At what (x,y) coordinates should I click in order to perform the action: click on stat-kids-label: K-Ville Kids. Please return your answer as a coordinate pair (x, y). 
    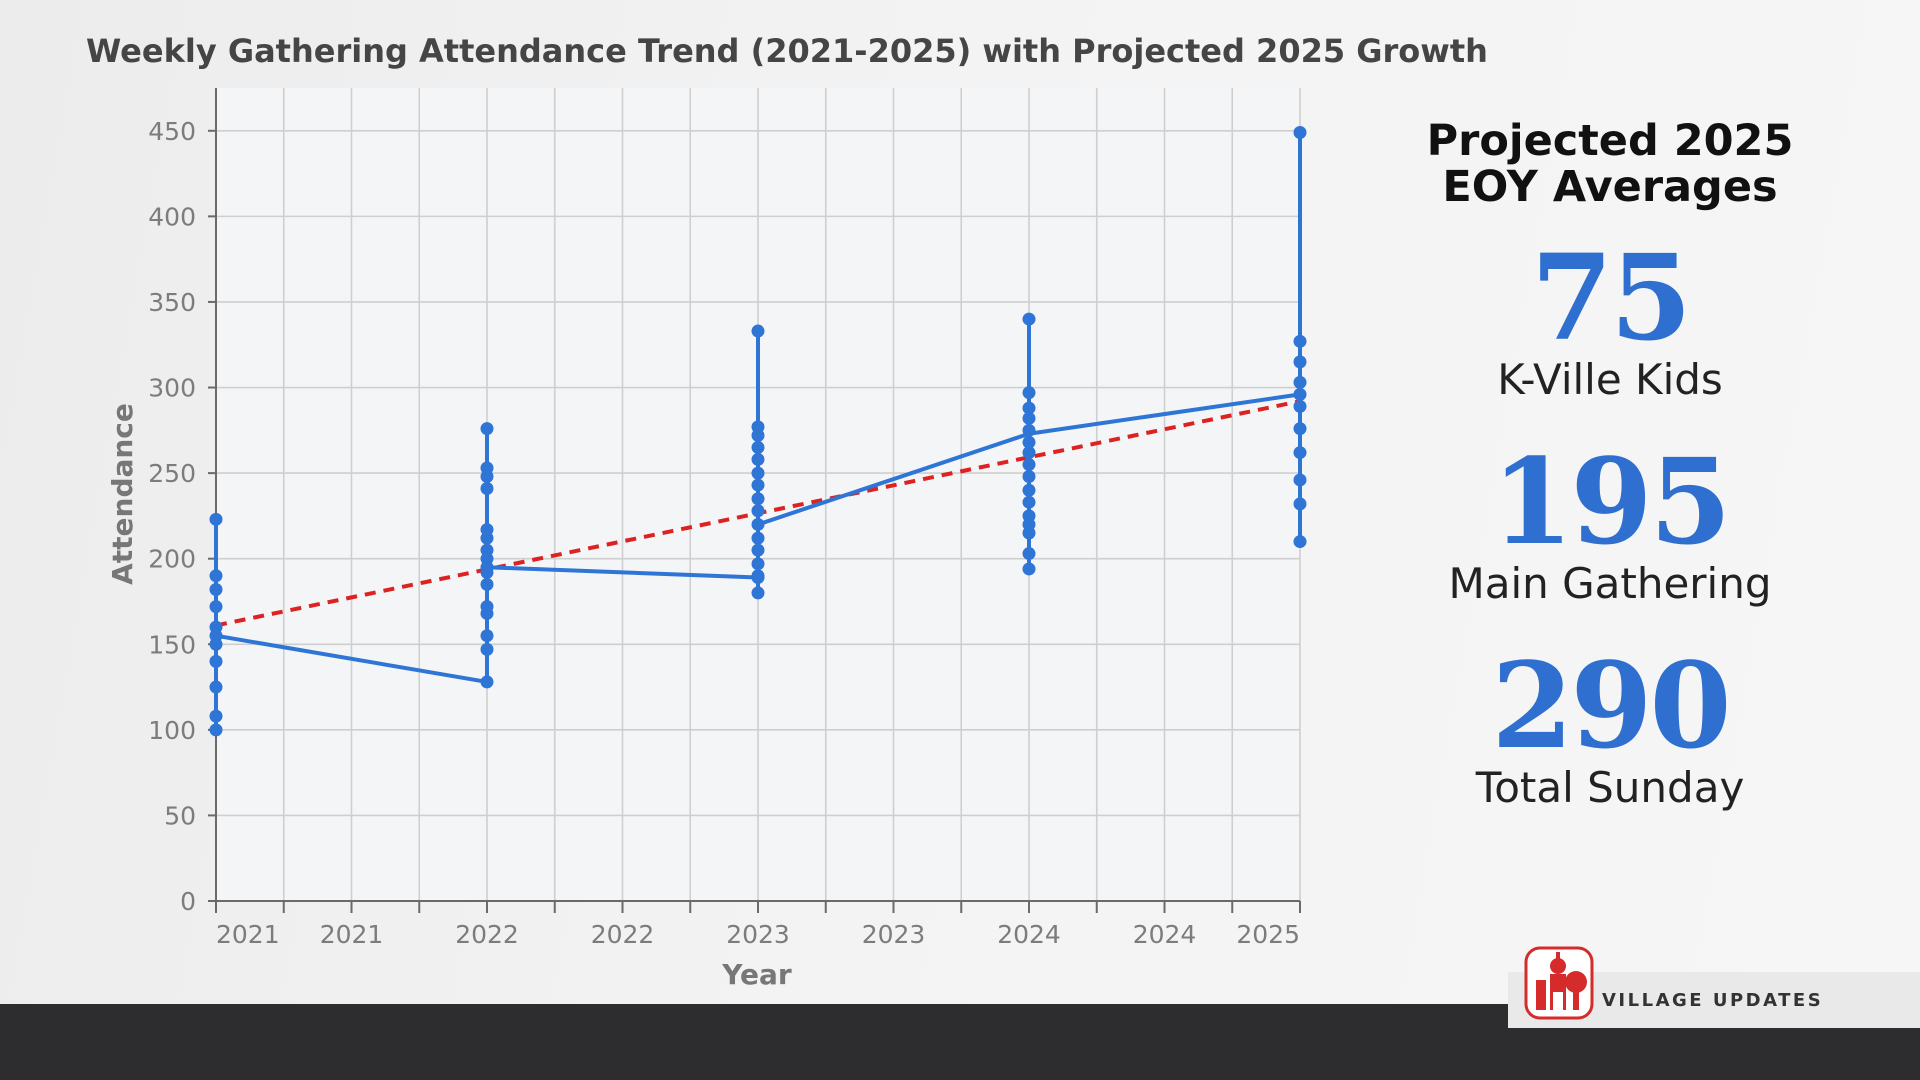
    Looking at the image, I should click on (1610, 379).